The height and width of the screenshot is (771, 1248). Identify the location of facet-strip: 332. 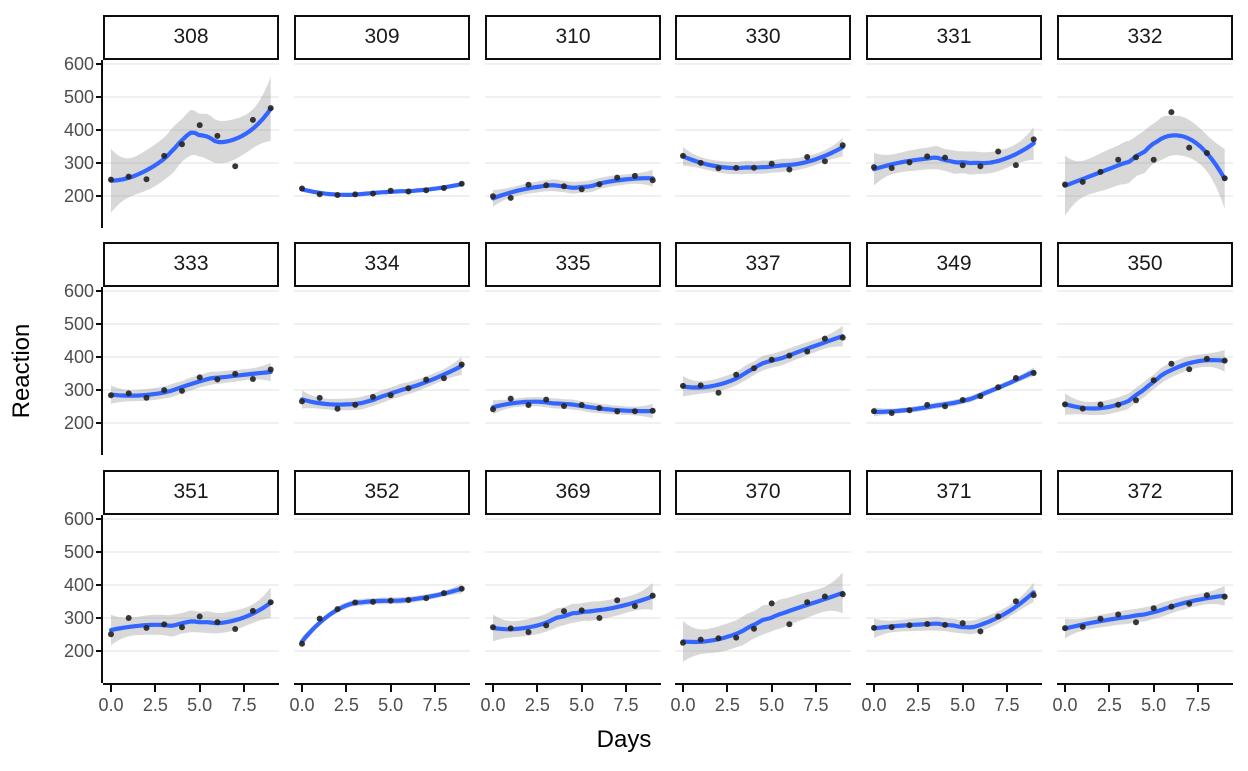
(1145, 37).